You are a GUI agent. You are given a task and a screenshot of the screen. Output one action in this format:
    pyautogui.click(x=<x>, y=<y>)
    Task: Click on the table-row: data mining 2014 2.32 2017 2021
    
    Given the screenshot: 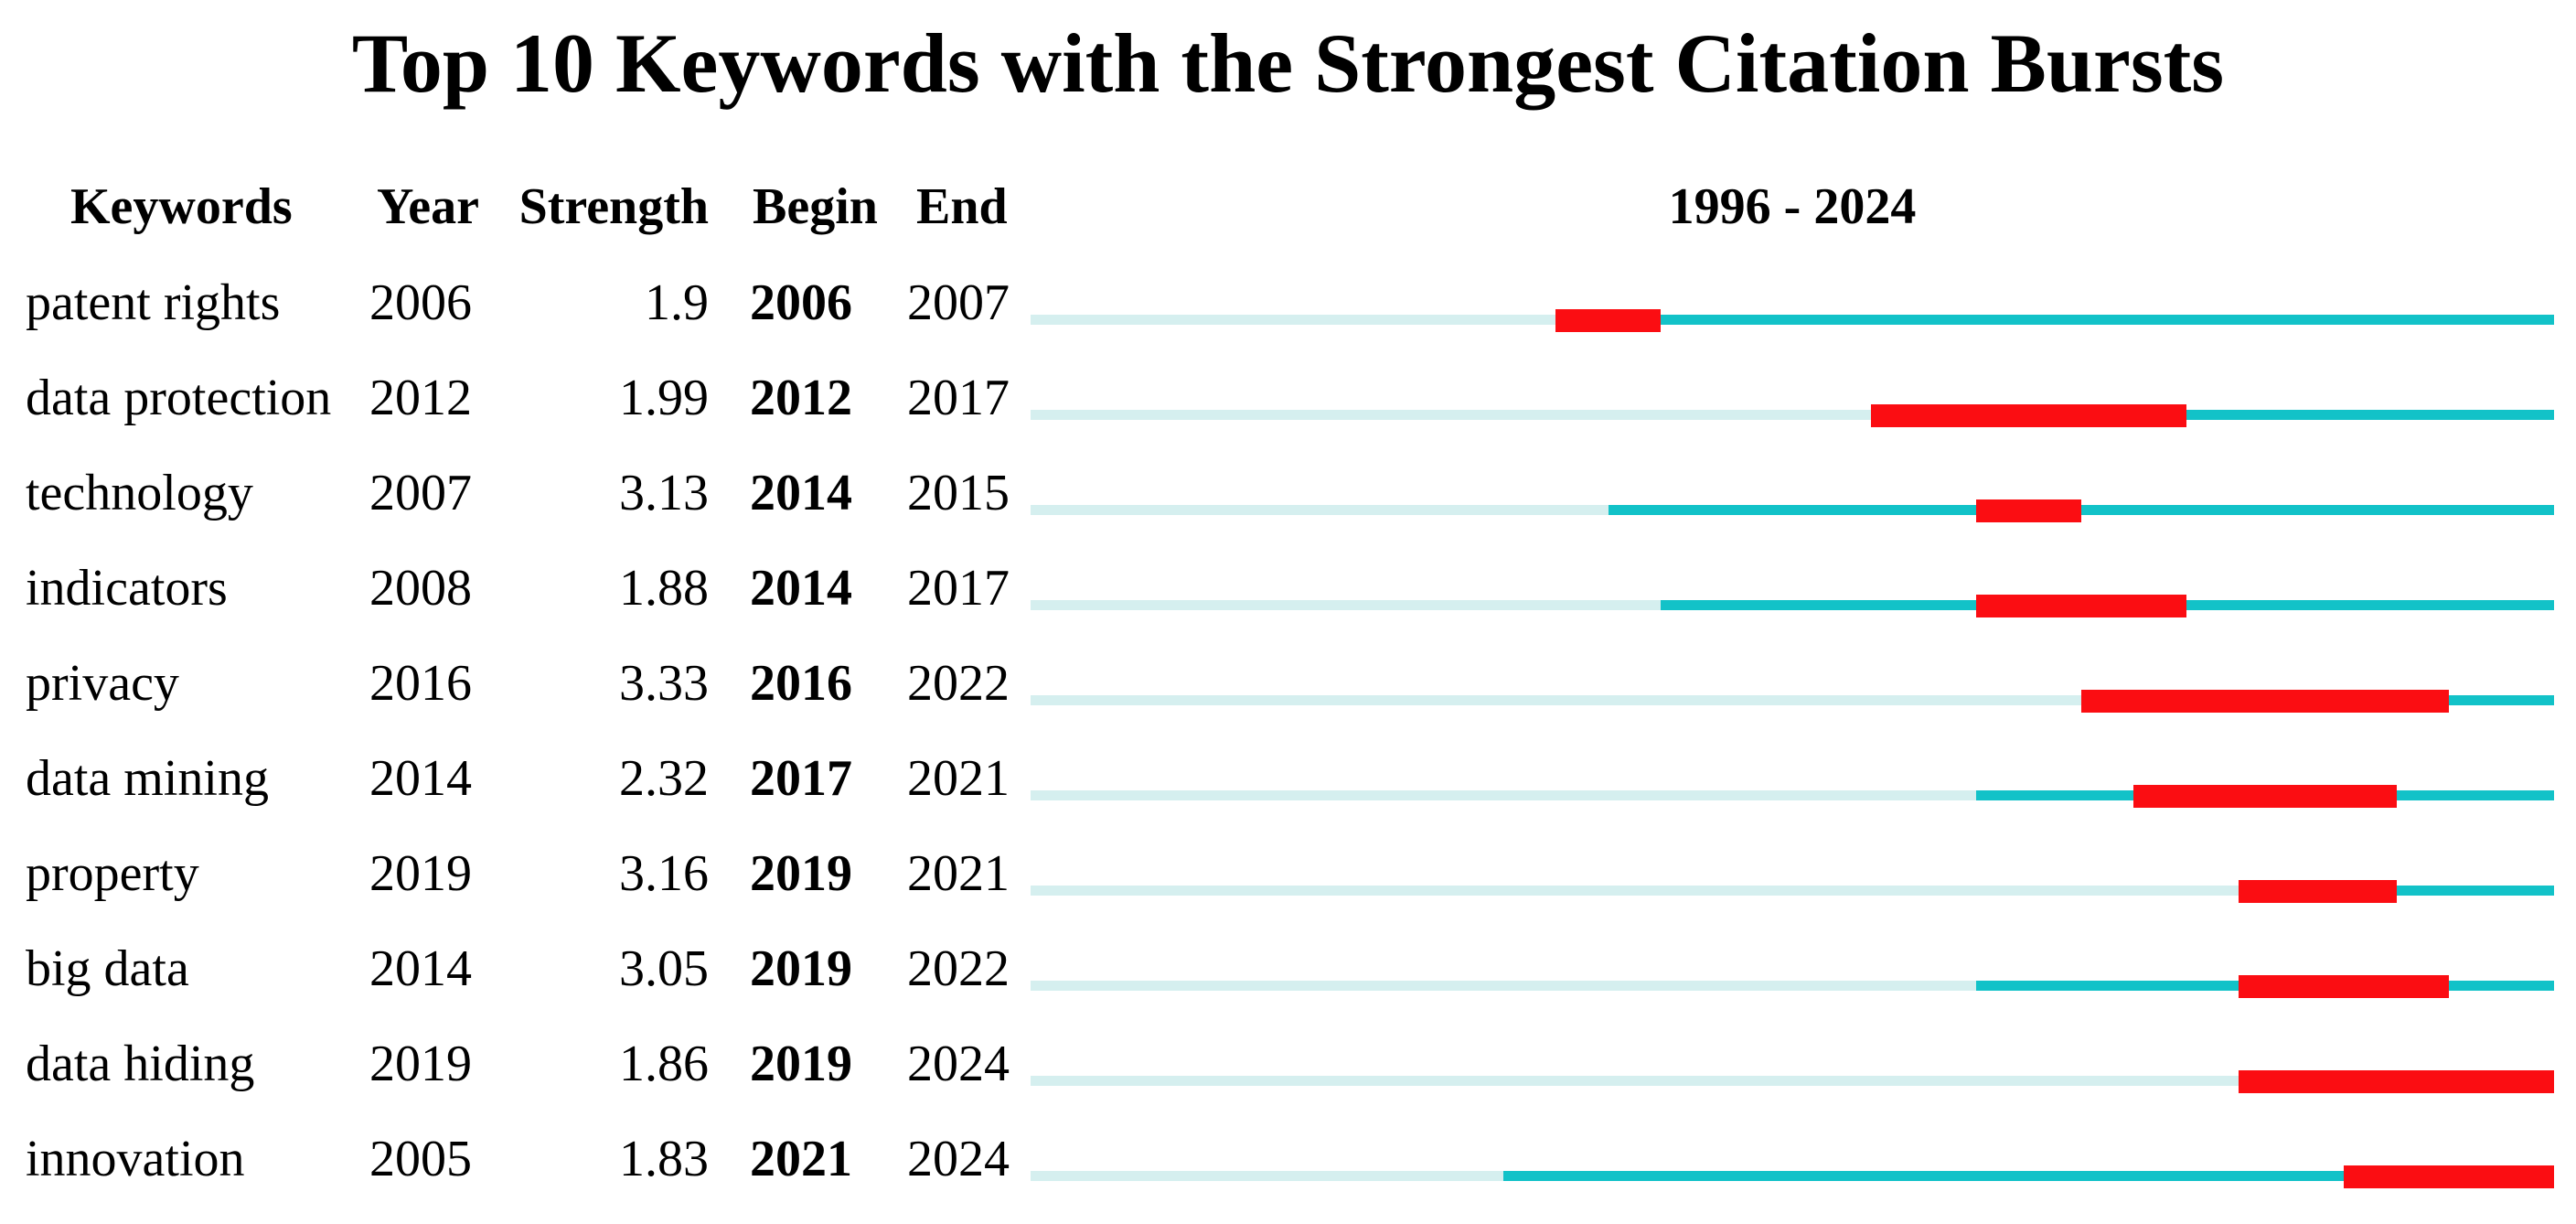 What is the action you would take?
    pyautogui.click(x=1288, y=795)
    